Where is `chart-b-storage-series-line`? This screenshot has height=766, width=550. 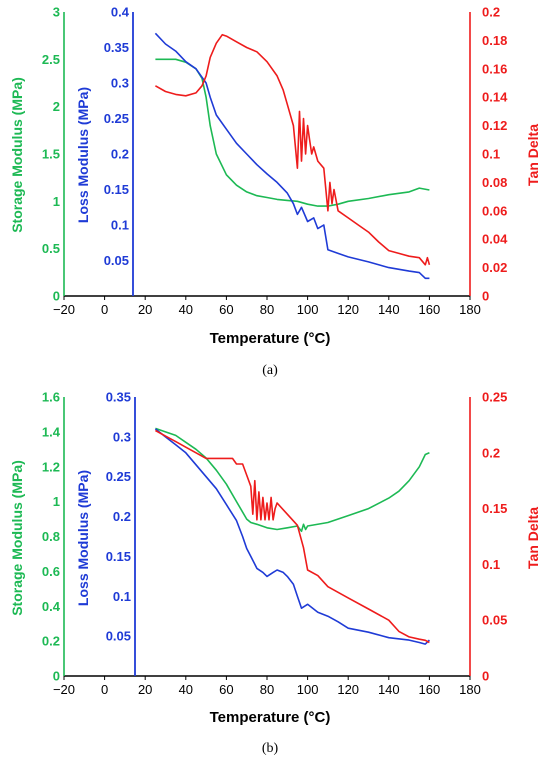 chart-b-storage-series-line is located at coordinates (292, 480).